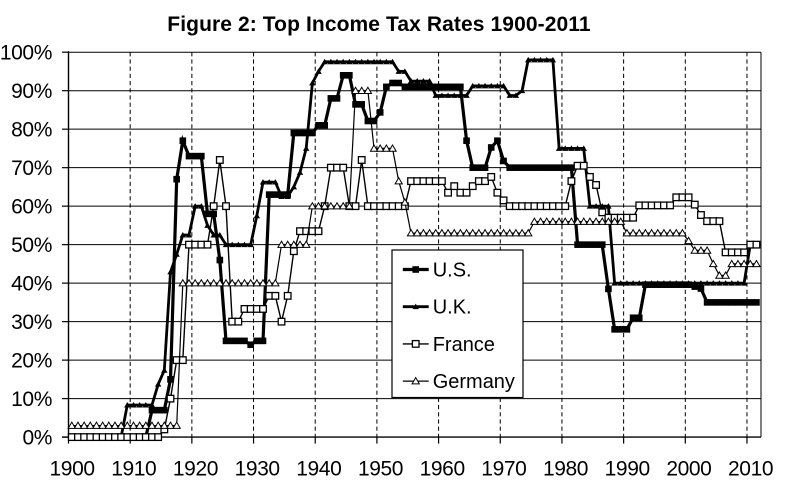 Image resolution: width=786 pixels, height=494 pixels. What do you see at coordinates (133, 469) in the screenshot?
I see `x-axis-label: 1910` at bounding box center [133, 469].